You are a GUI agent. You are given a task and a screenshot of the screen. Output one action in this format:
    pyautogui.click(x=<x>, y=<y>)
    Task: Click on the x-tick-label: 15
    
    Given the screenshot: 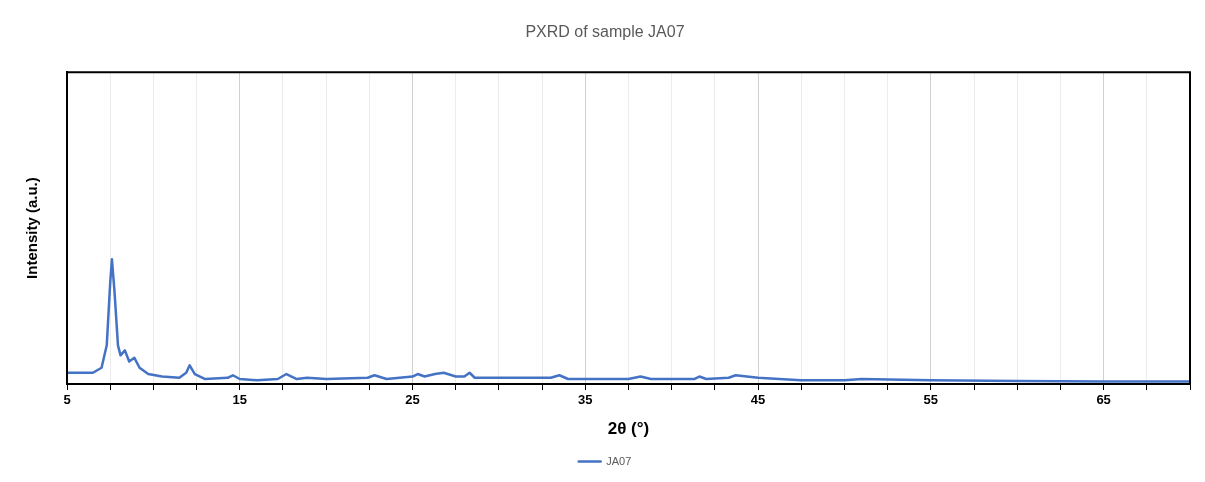 What is the action you would take?
    pyautogui.click(x=239, y=400)
    